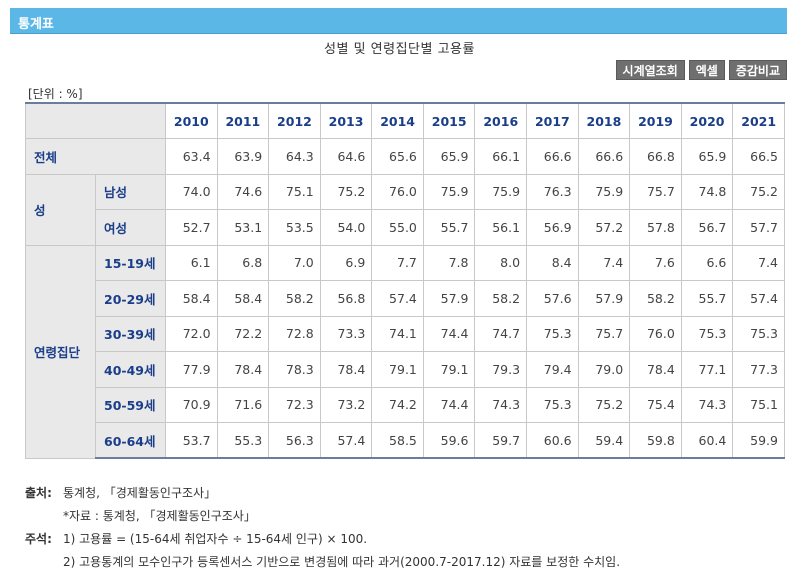 The width and height of the screenshot is (799, 584). Describe the element at coordinates (130, 298) in the screenshot. I see `sub-header: 20-29세` at that location.